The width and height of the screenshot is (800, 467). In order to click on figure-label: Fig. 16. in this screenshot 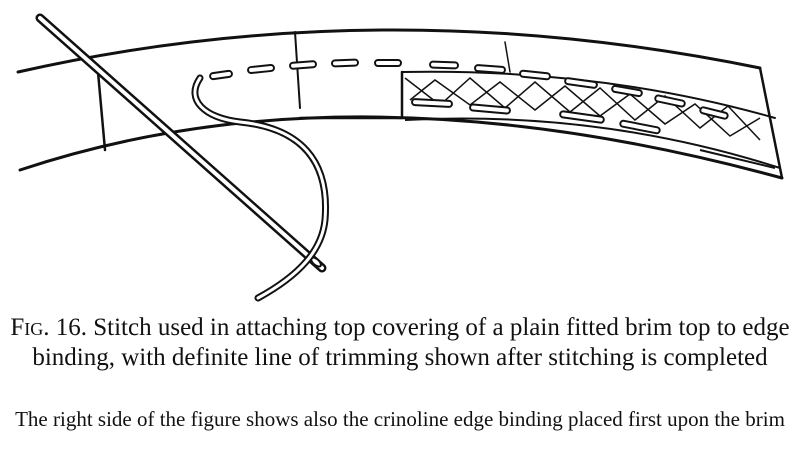, I will do `click(49, 327)`.